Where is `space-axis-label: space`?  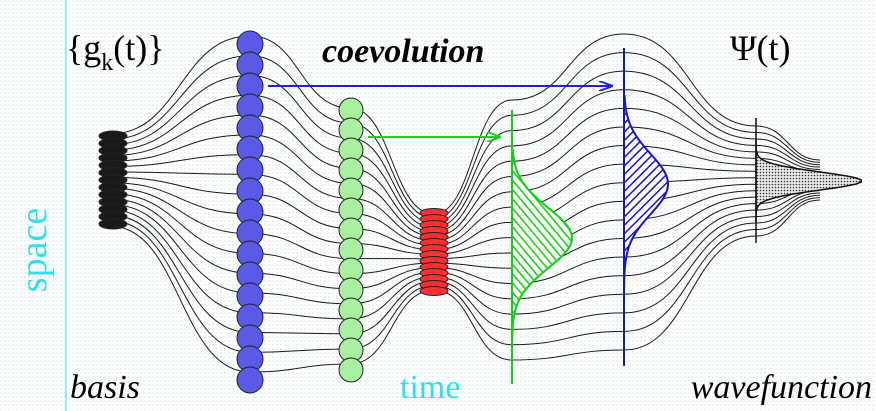 space-axis-label: space is located at coordinates (34, 250).